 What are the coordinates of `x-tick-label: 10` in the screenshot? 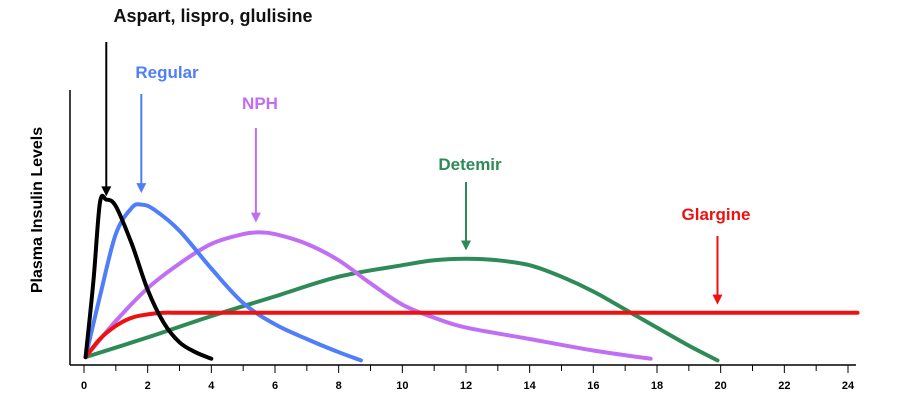 It's located at (402, 386).